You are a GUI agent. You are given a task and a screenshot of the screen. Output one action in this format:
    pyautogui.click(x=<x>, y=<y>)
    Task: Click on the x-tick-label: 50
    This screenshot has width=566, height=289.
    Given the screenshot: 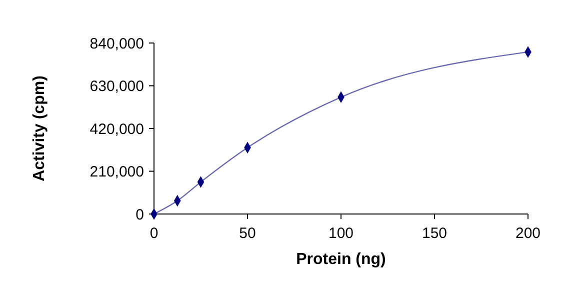 What is the action you would take?
    pyautogui.click(x=247, y=233)
    